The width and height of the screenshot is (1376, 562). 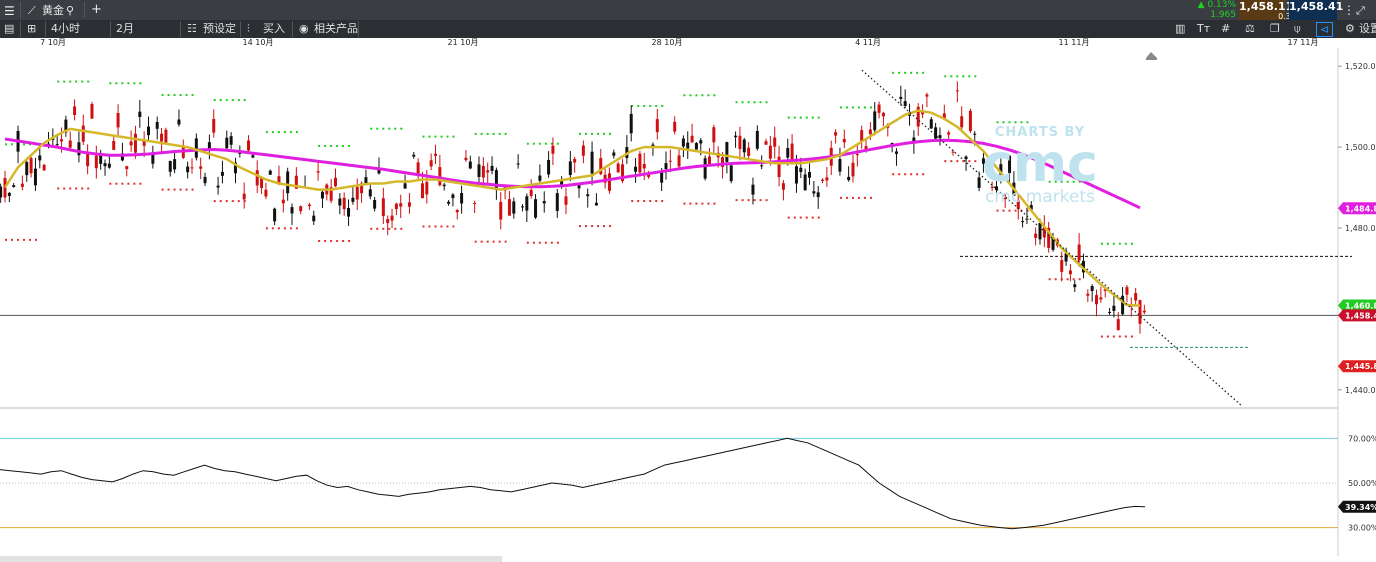 What do you see at coordinates (1316, 10) in the screenshot?
I see `ask-price-button: 1,458.41` at bounding box center [1316, 10].